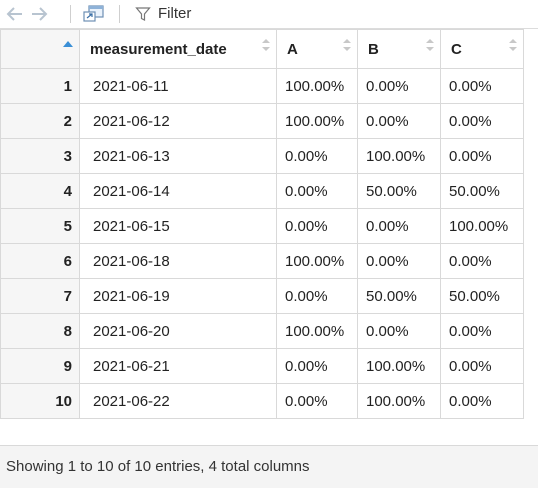  Describe the element at coordinates (178, 156) in the screenshot. I see `cell-measurement-date: 2021-06-13` at that location.